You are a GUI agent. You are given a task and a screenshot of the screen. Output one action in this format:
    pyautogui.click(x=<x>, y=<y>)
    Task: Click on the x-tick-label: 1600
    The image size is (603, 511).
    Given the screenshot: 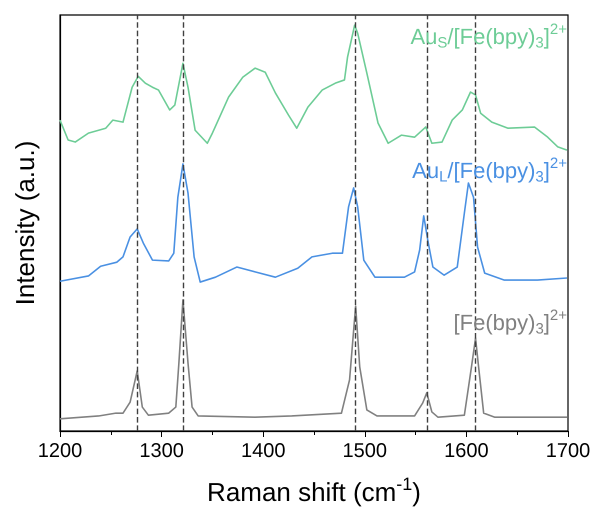 What is the action you would take?
    pyautogui.click(x=466, y=451)
    